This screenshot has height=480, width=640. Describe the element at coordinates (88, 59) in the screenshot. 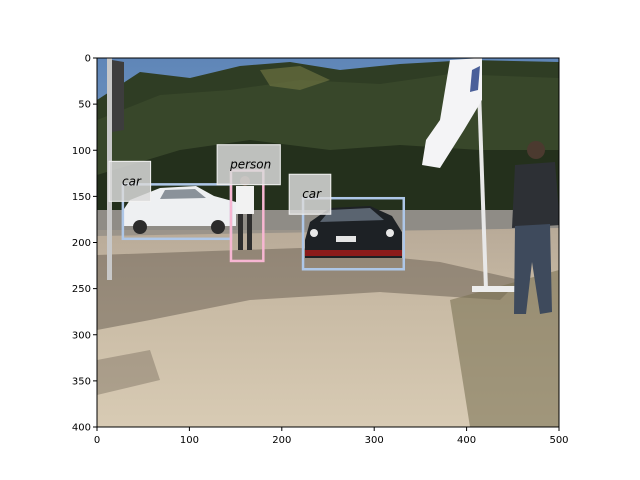

I see `y-tick-label: 0` at that location.